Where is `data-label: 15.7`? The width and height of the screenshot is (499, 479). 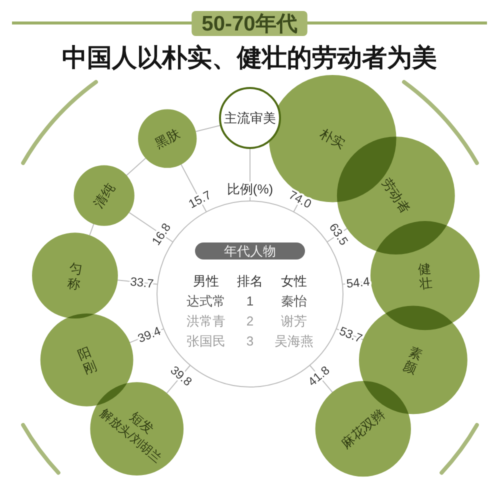 data-label: 15.7 is located at coordinates (200, 200).